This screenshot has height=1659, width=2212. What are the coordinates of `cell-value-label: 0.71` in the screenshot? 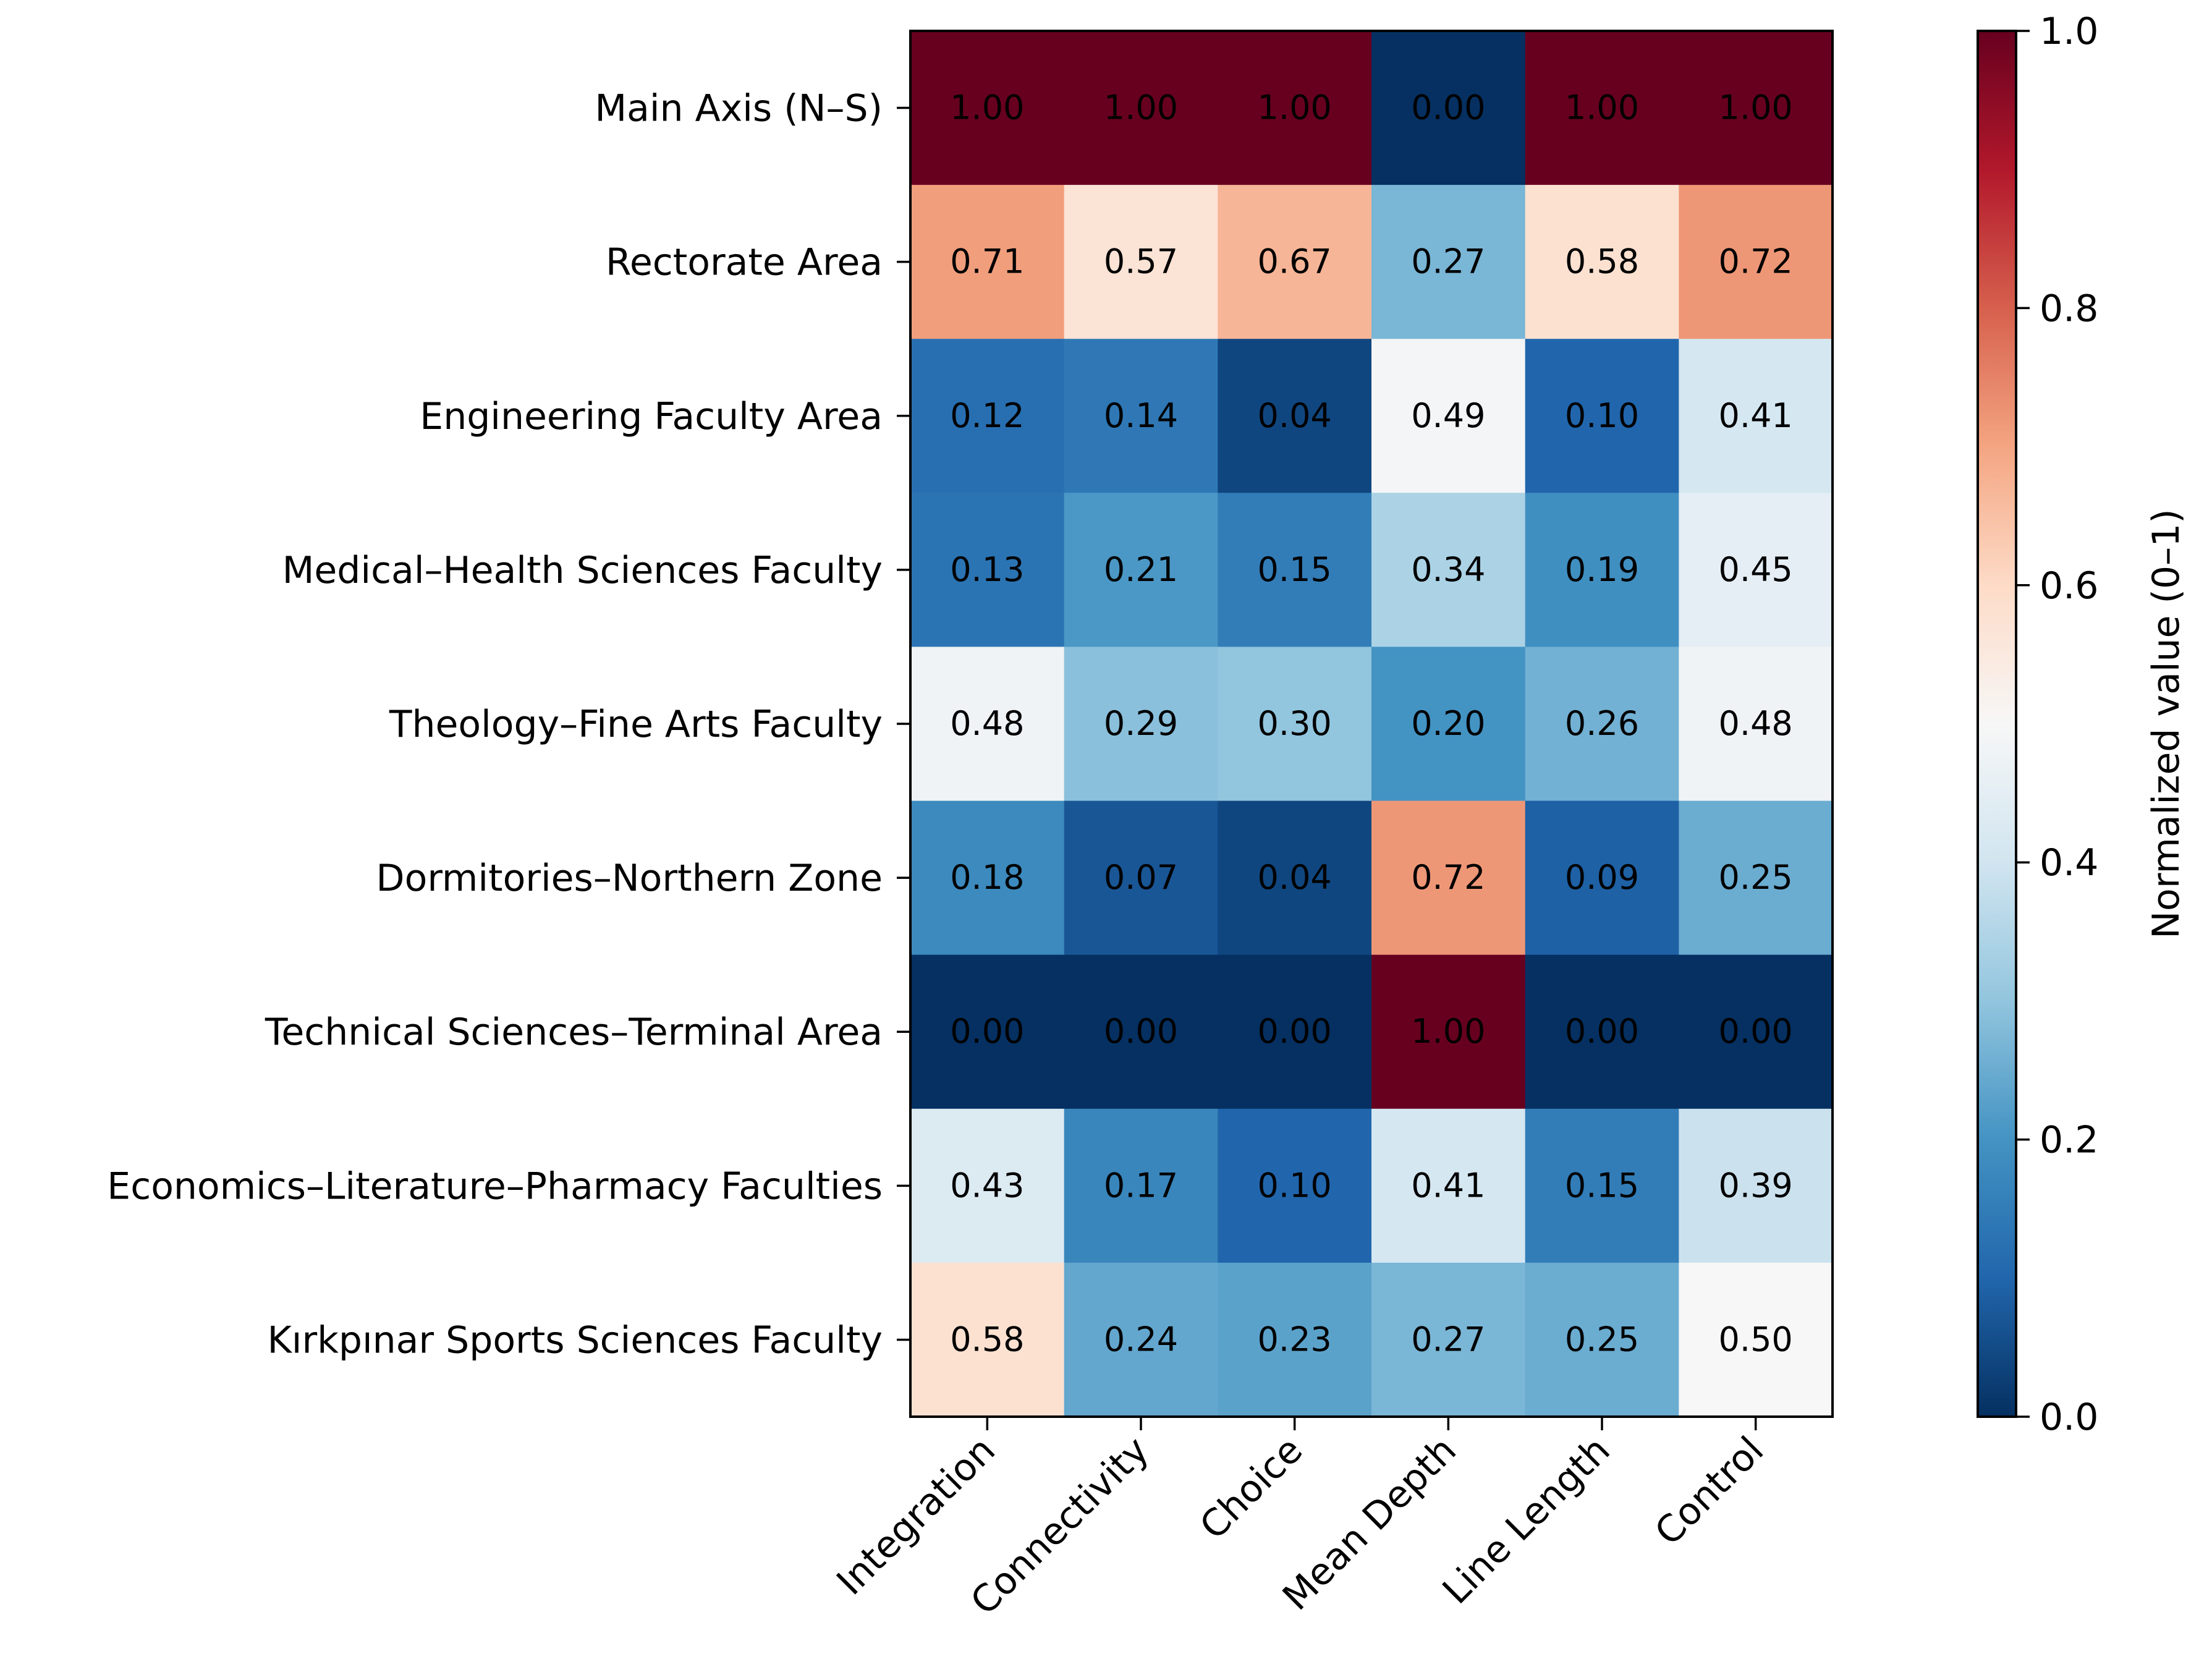 It's located at (987, 261).